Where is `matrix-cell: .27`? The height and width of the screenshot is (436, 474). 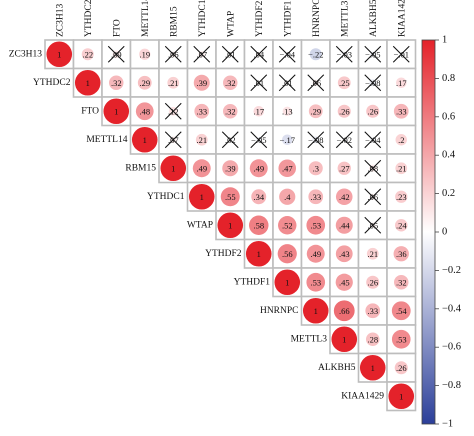 matrix-cell: .27 is located at coordinates (344, 168).